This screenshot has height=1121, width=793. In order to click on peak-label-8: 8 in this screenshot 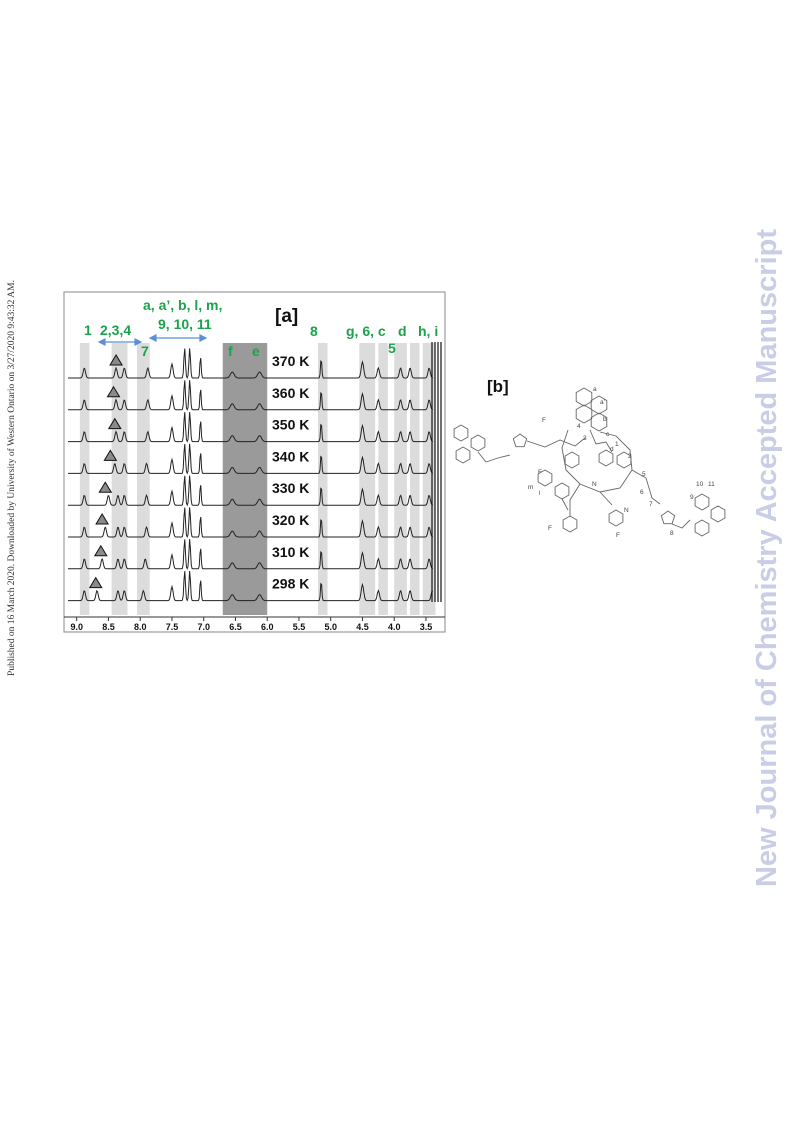, I will do `click(314, 331)`.